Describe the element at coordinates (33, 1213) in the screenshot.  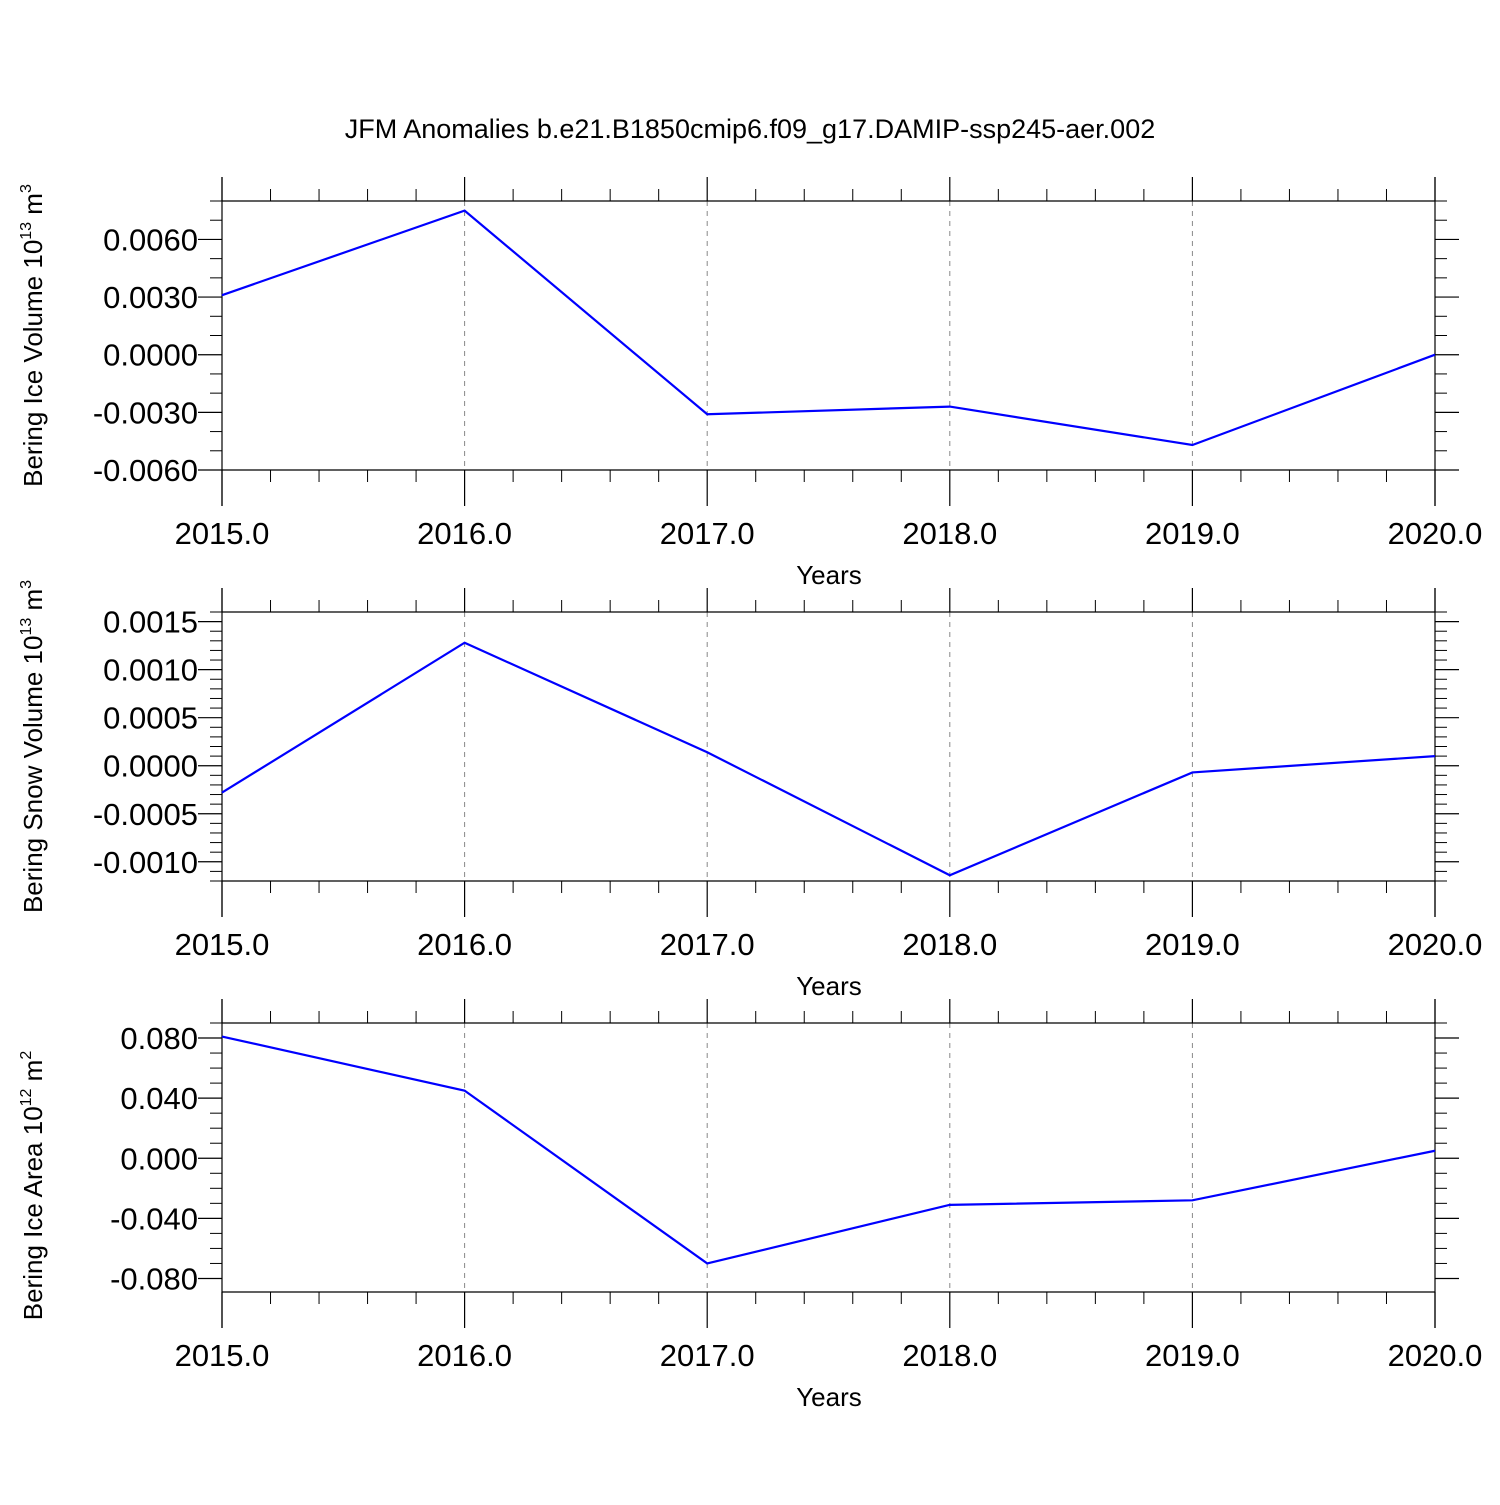
I see `y-axis-label-text: Bering Ice Area 10` at that location.